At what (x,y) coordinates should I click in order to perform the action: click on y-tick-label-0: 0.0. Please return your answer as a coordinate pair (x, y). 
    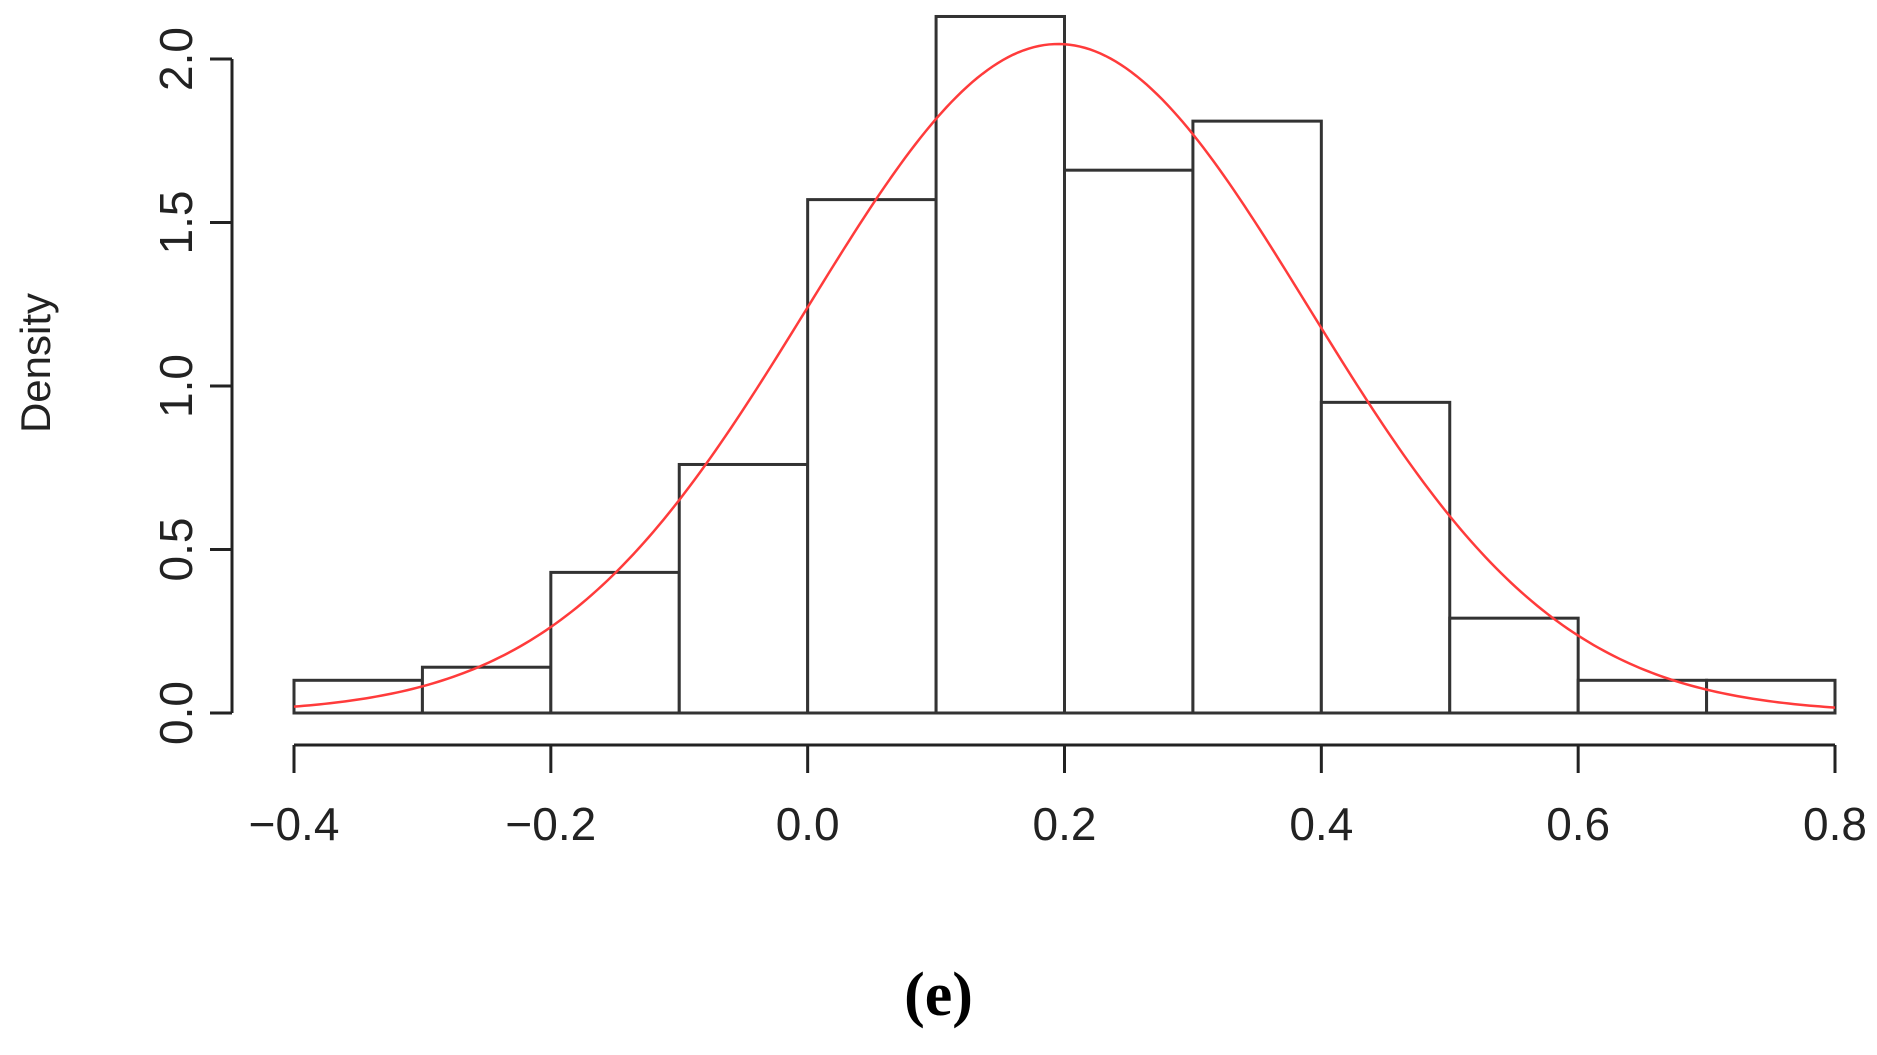
    Looking at the image, I should click on (176, 713).